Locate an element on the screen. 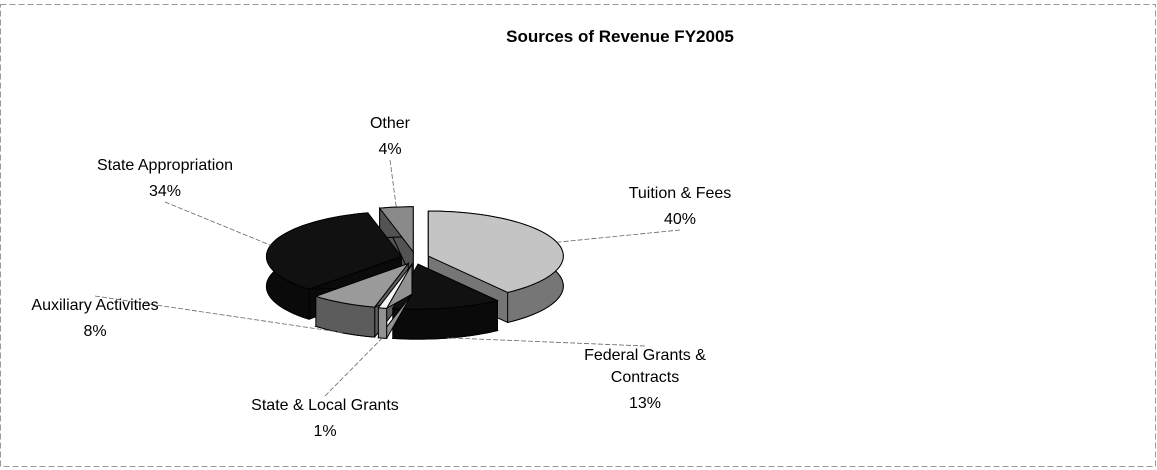  label-line: Federal Grants & is located at coordinates (645, 355).